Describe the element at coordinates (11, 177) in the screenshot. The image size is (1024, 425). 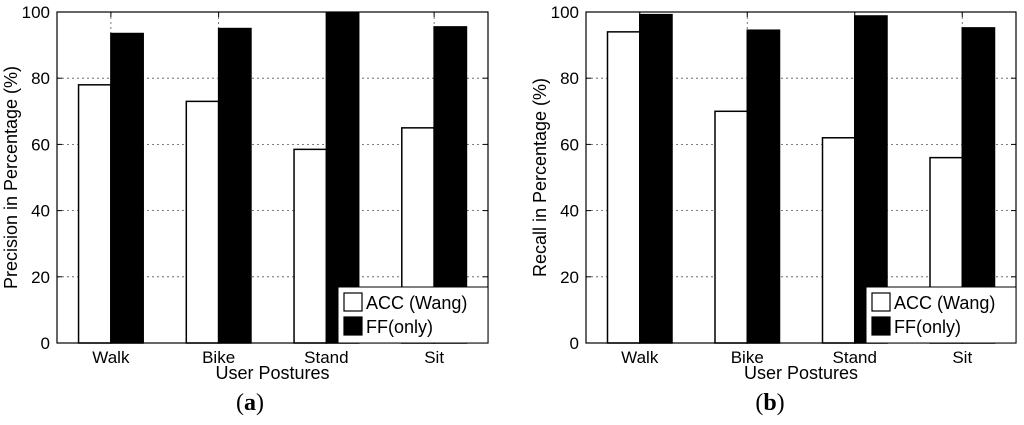
I see `y-axis-label: Precision in Percentage (%)` at that location.